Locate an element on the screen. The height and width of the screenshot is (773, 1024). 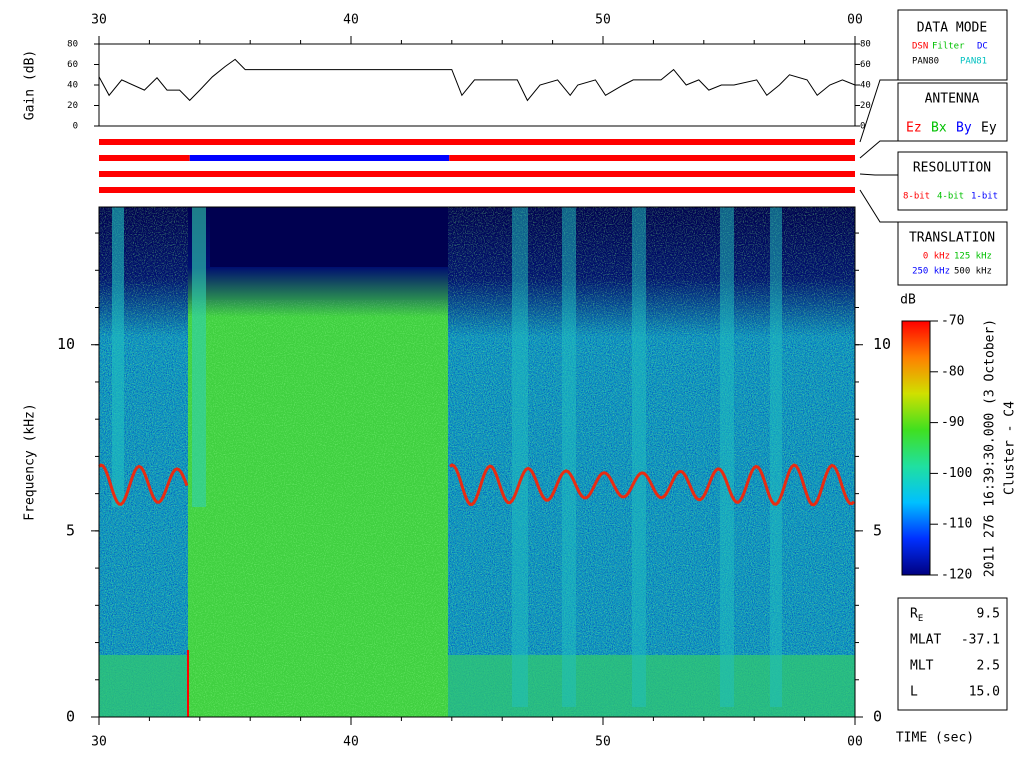
legend-item: DSN is located at coordinates (920, 47).